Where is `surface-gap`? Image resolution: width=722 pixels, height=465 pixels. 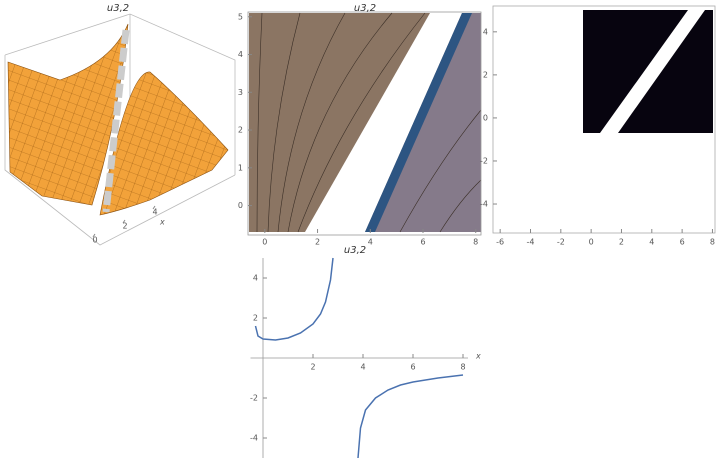
surface-gap is located at coordinates (116, 121).